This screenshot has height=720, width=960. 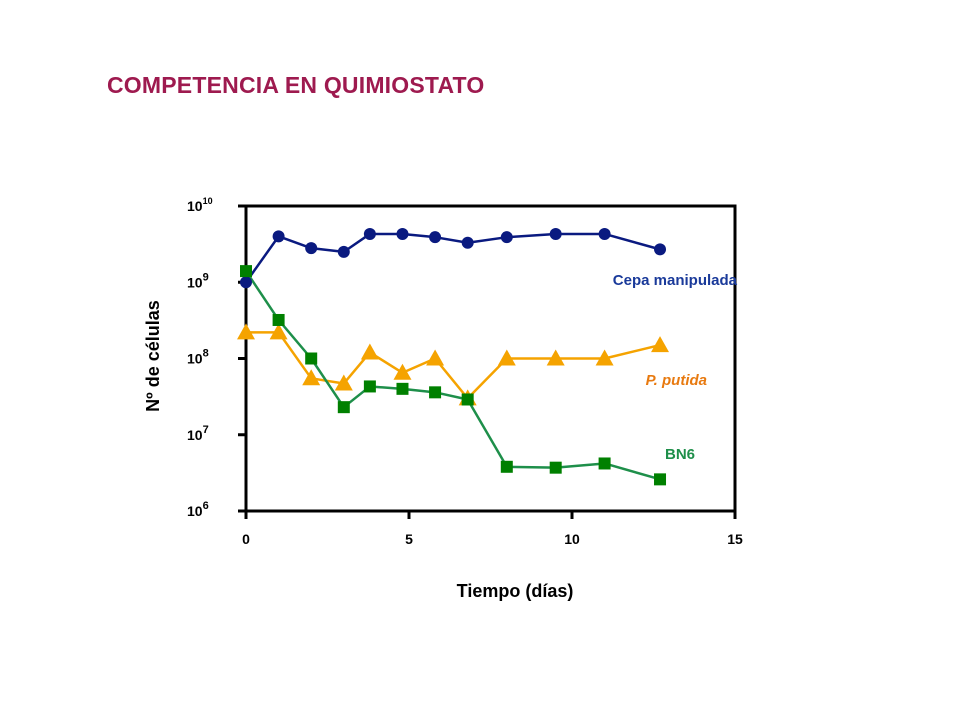 What do you see at coordinates (735, 539) in the screenshot?
I see `x-tick-label: 15` at bounding box center [735, 539].